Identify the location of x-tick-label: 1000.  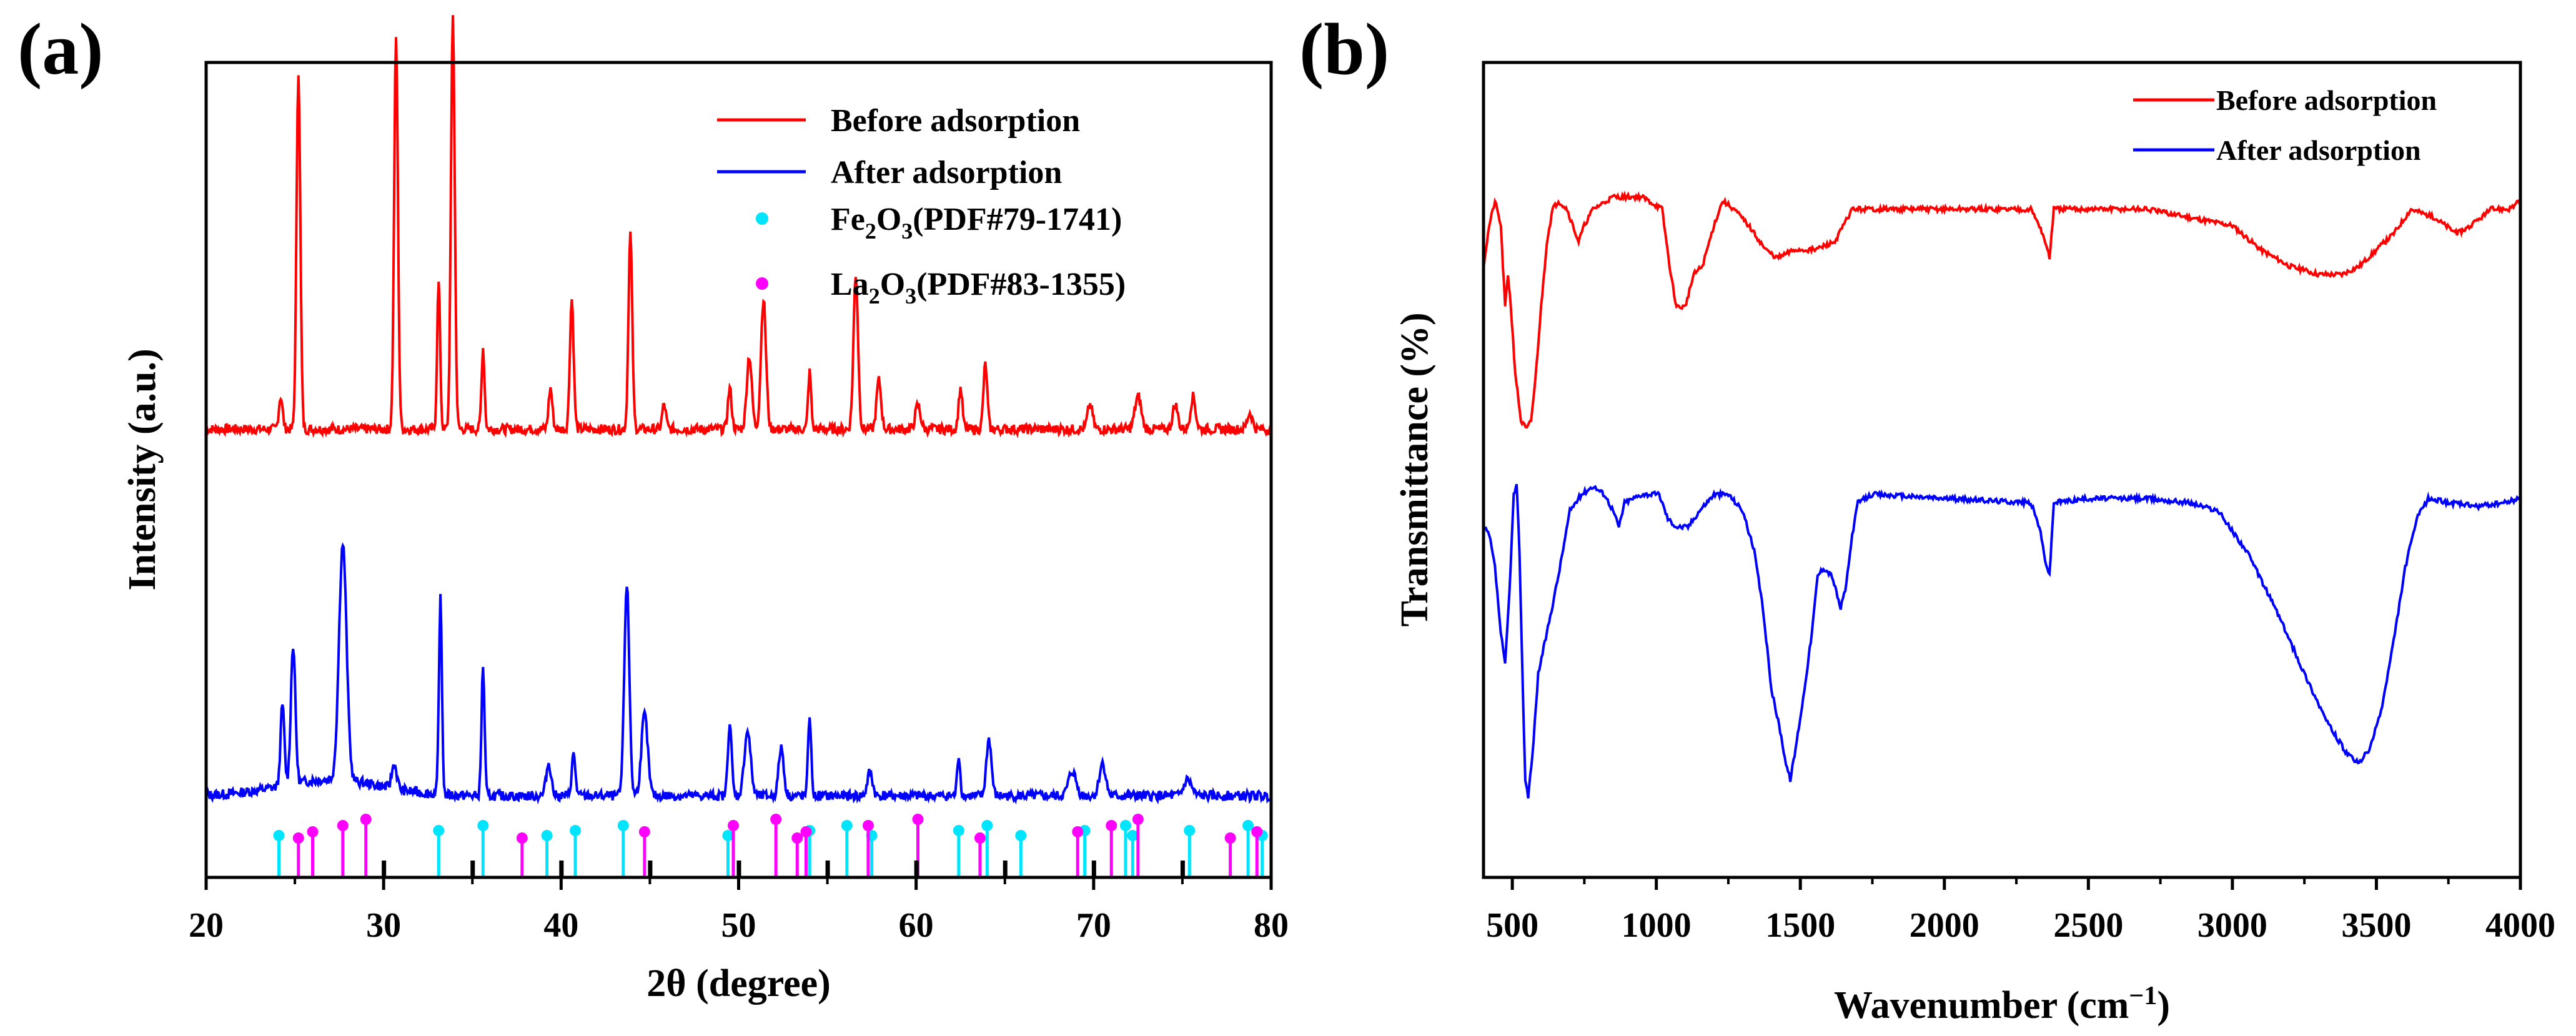
(1657, 925).